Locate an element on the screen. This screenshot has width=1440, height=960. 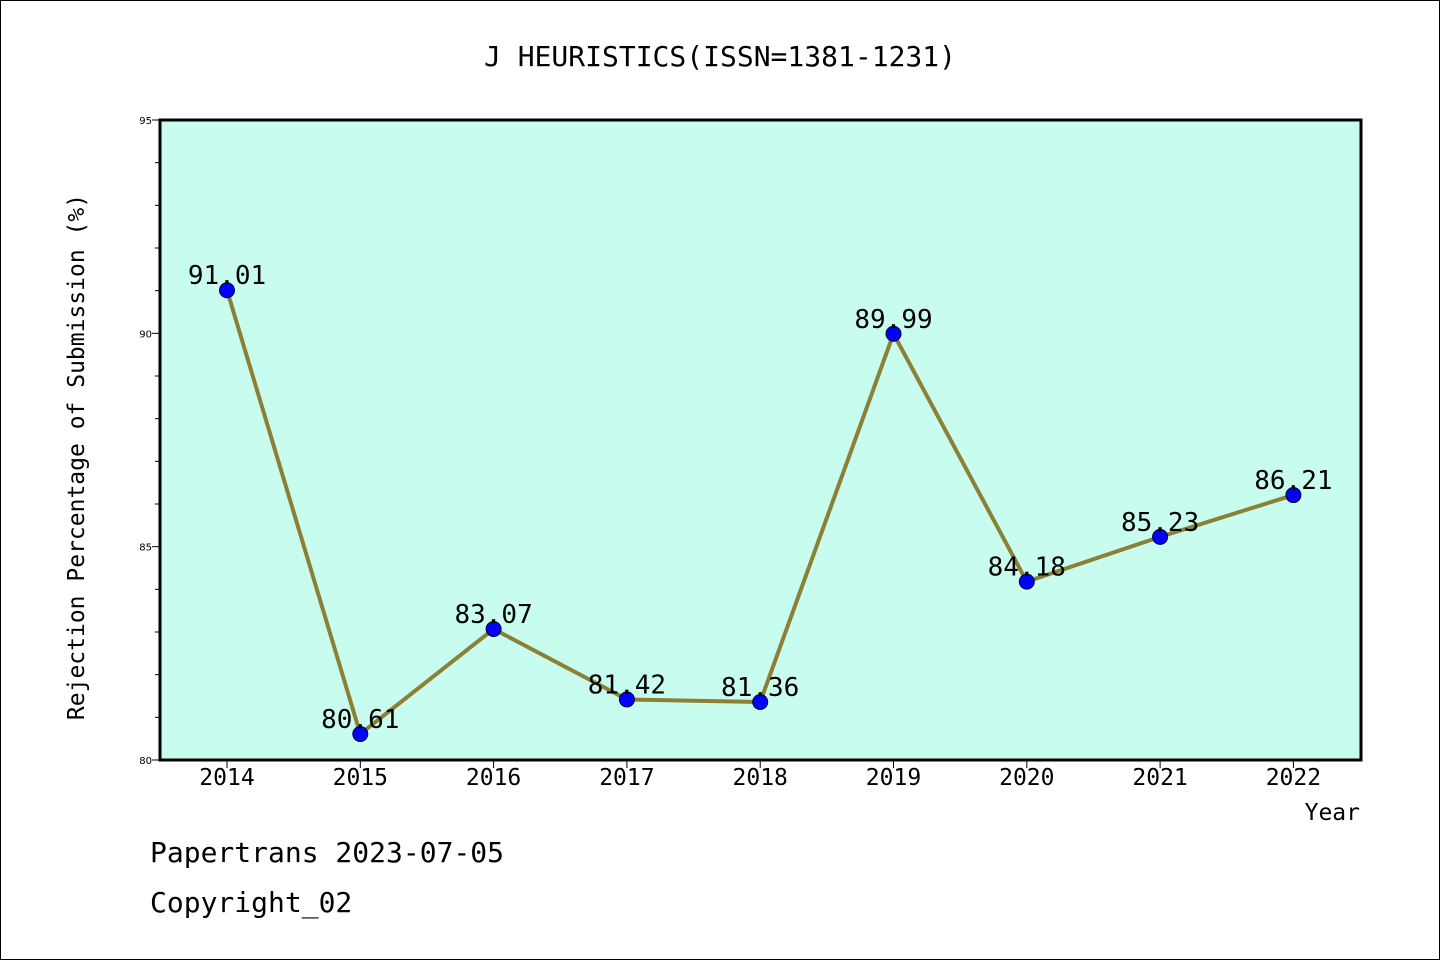
y-tick-label: 90 is located at coordinates (145, 334).